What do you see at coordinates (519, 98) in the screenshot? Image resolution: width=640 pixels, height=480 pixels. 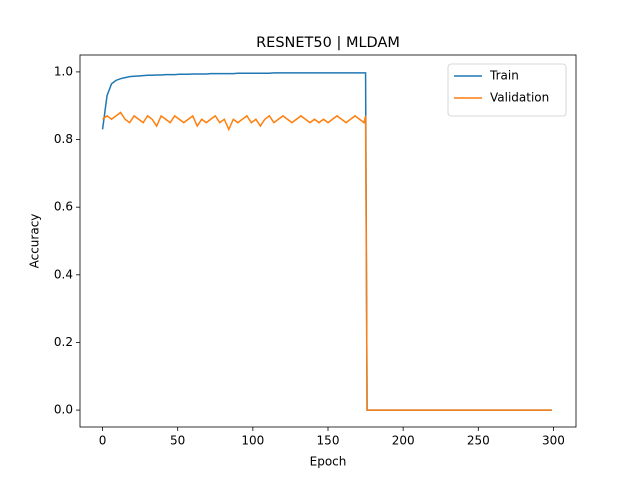 I see `legend-label: Validation` at bounding box center [519, 98].